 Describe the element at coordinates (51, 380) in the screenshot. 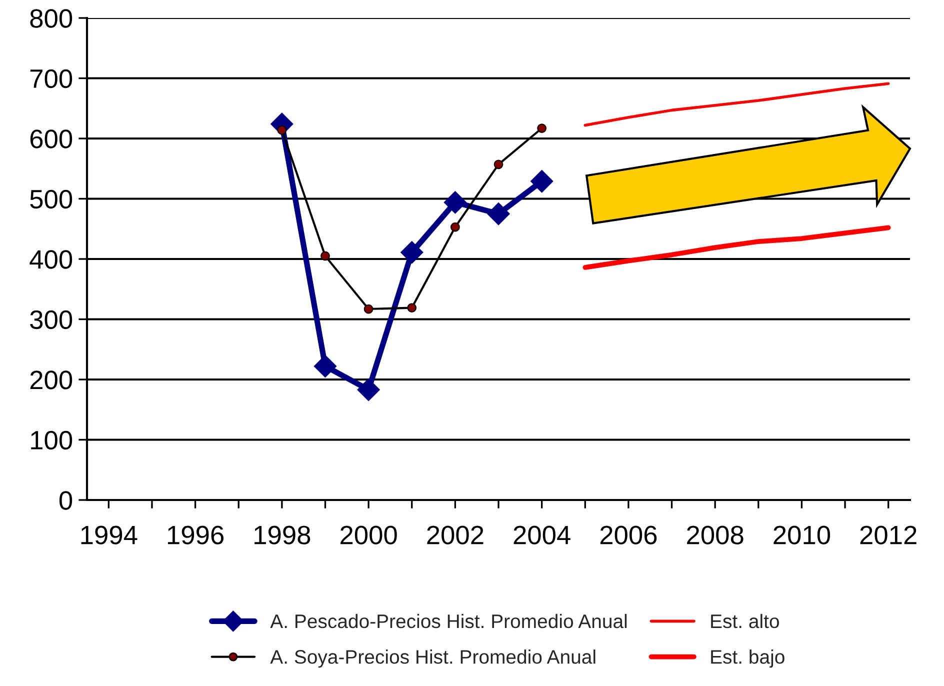

I see `y-tick-label: 200` at that location.